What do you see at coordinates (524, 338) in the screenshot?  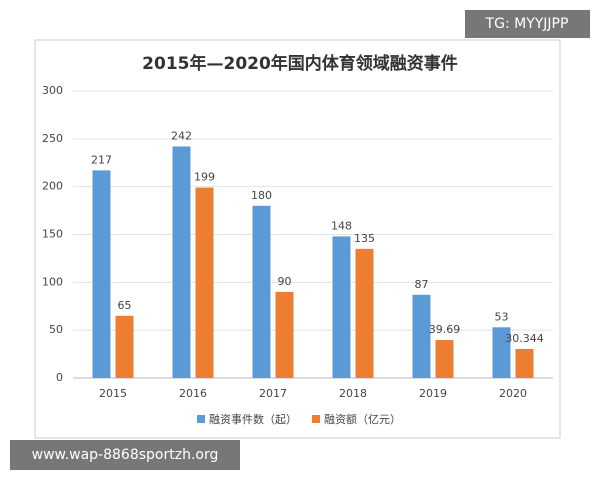 I see `value-label: 30.344` at bounding box center [524, 338].